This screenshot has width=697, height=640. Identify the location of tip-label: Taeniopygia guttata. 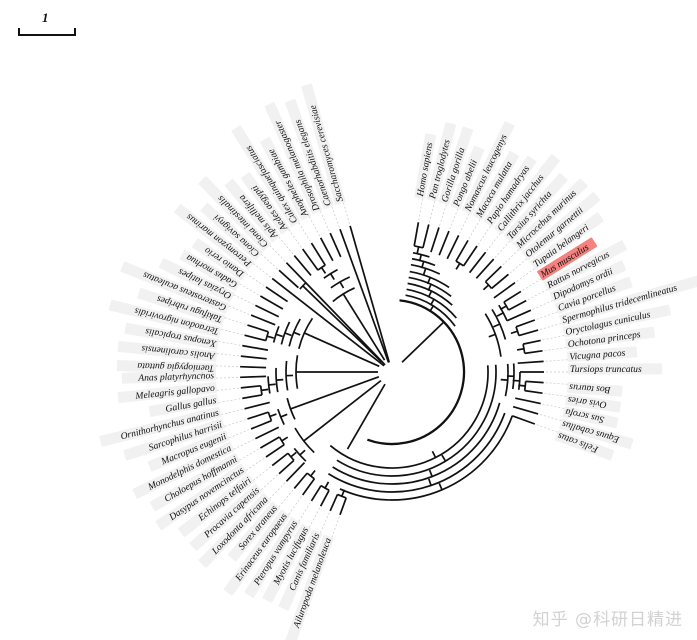
(175, 367).